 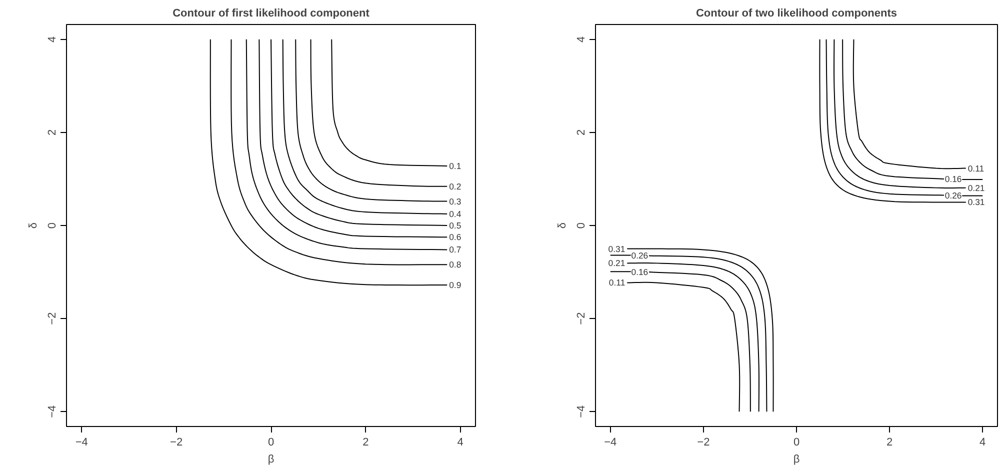 I want to click on chart-title: Contour of first likelihood component, so click(x=271, y=14).